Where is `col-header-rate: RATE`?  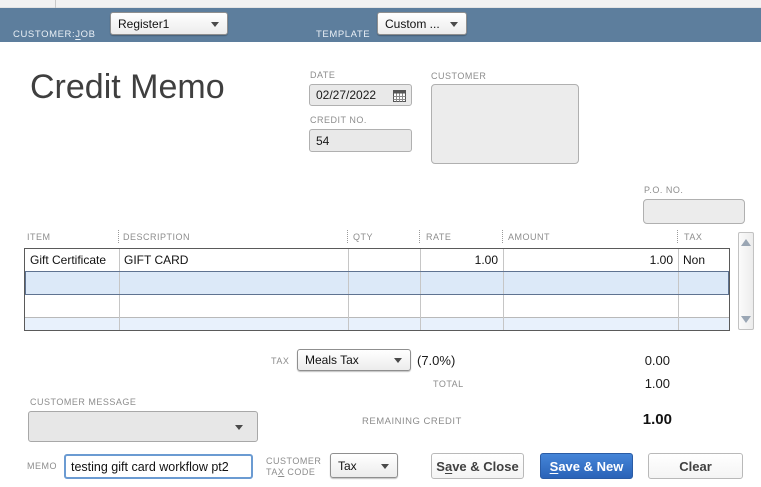 col-header-rate: RATE is located at coordinates (439, 237).